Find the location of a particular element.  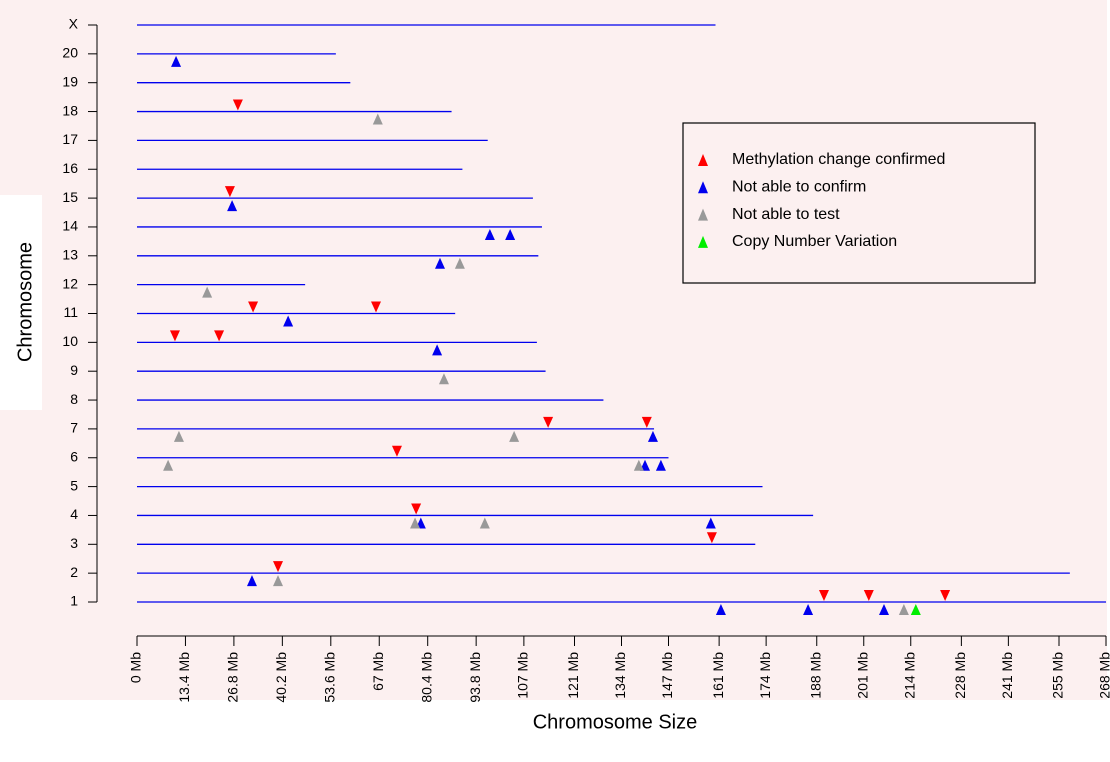

y-tick-label: 12 is located at coordinates (70, 283).